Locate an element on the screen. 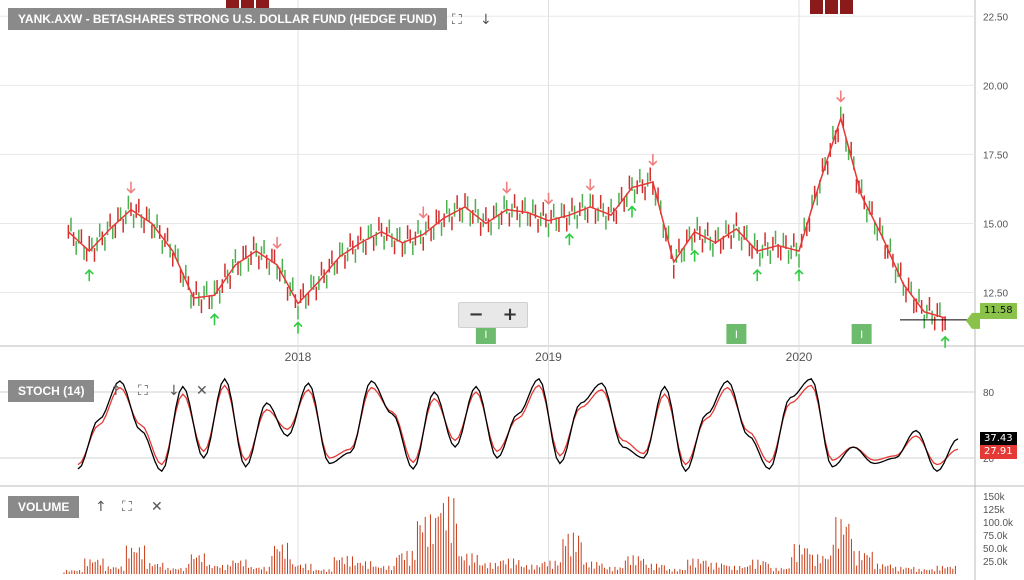  download-arrow-icon: ↓ is located at coordinates (486, 20).